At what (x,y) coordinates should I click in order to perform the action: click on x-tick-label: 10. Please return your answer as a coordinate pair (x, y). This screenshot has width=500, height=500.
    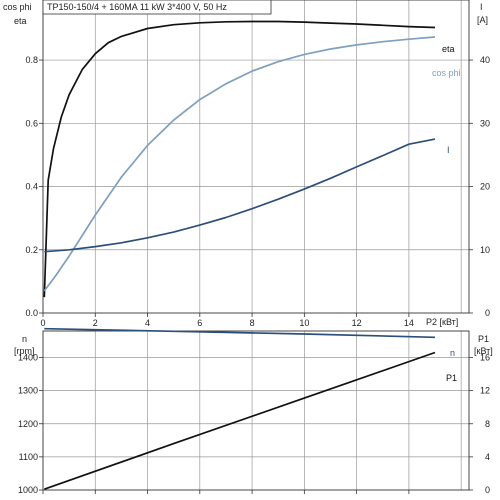
    Looking at the image, I should click on (304, 323).